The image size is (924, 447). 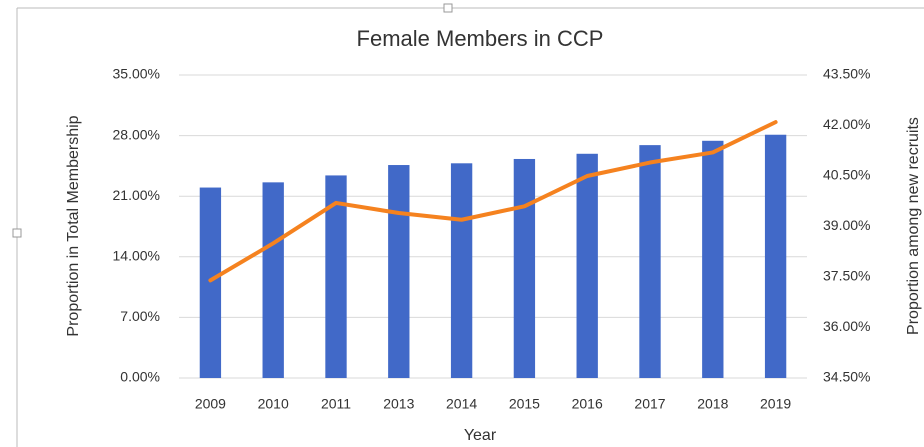 I want to click on chart-title: Female Members in CCP, so click(x=480, y=38).